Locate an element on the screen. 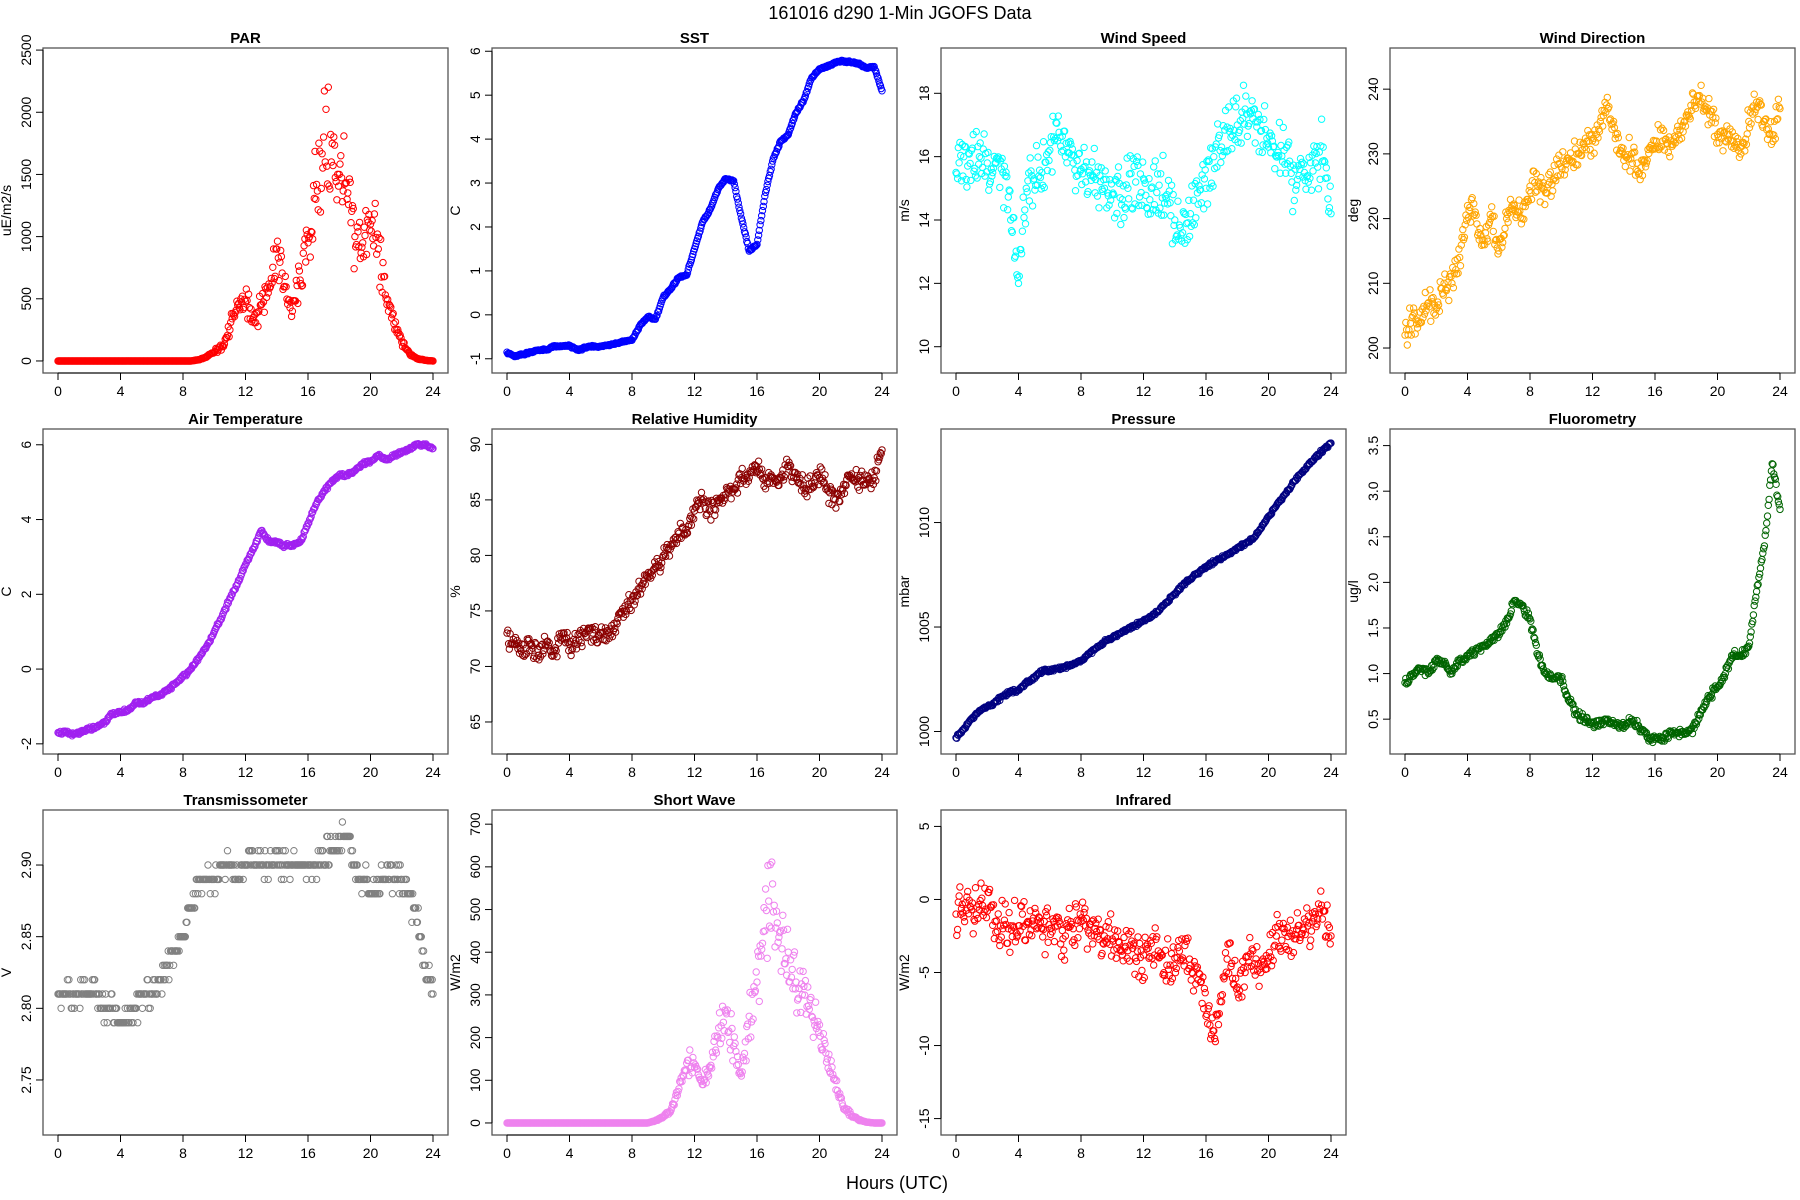 The height and width of the screenshot is (1200, 1800). y-tick-label: -2 is located at coordinates (26, 743).